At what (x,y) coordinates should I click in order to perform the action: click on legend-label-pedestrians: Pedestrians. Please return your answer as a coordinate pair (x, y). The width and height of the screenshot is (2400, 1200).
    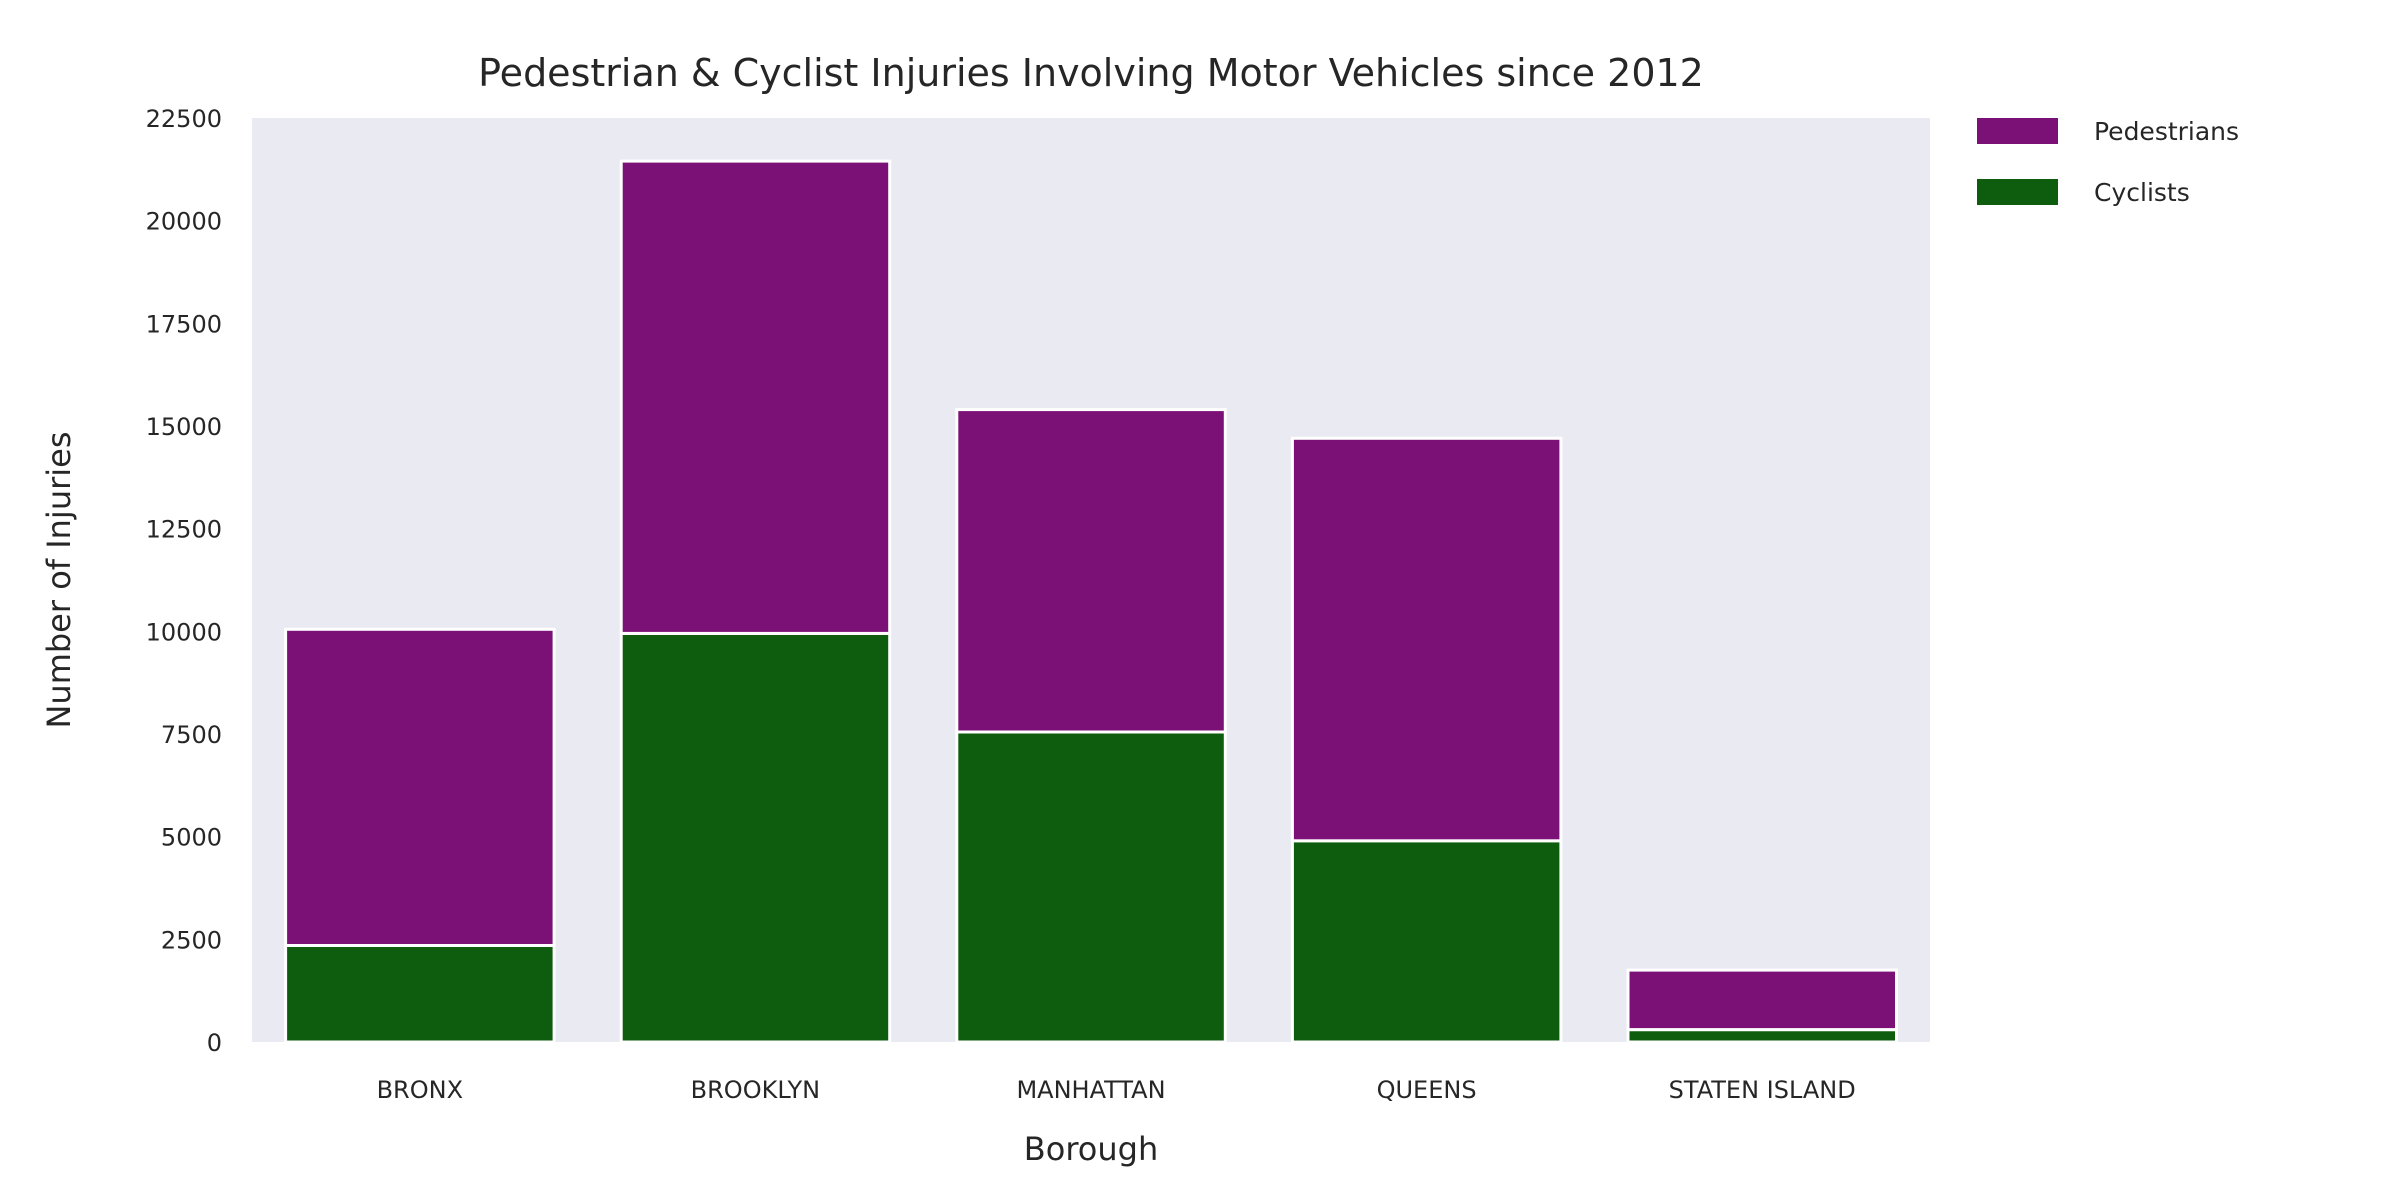
    Looking at the image, I should click on (2166, 131).